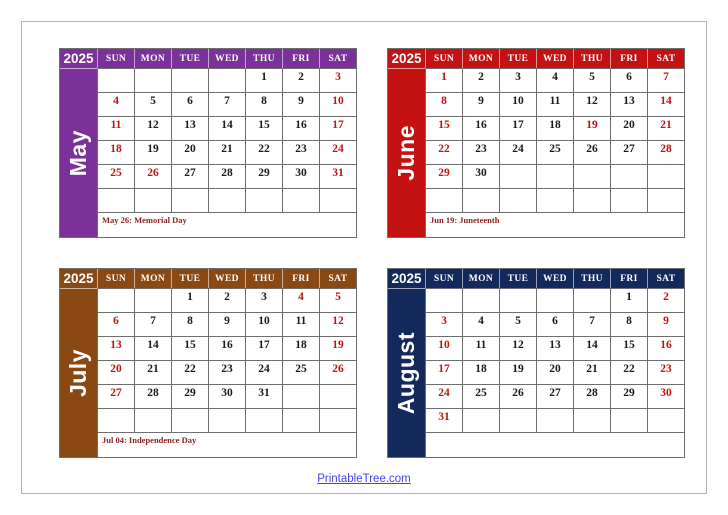 This screenshot has width=728, height=515. I want to click on date-cell: 2, so click(665, 300).